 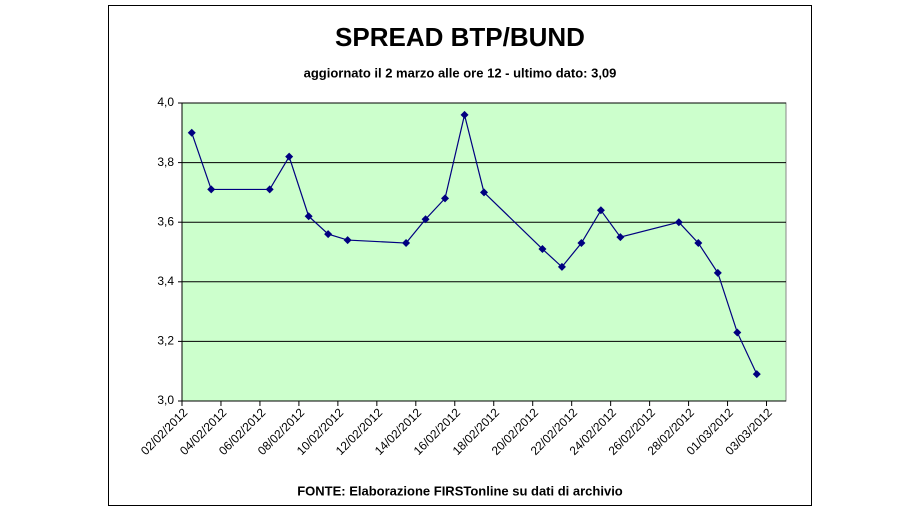 I want to click on y-tick-label: 3,2, so click(x=165, y=341).